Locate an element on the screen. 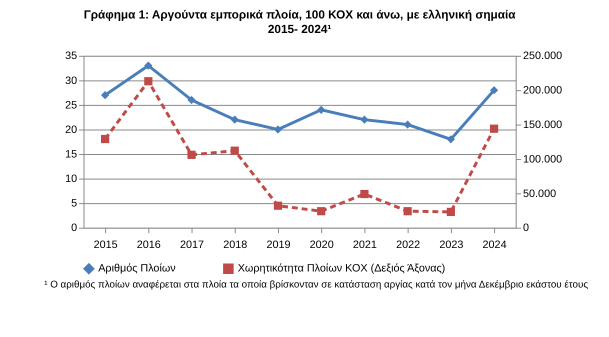  x-tick-label: 2017 is located at coordinates (192, 244).